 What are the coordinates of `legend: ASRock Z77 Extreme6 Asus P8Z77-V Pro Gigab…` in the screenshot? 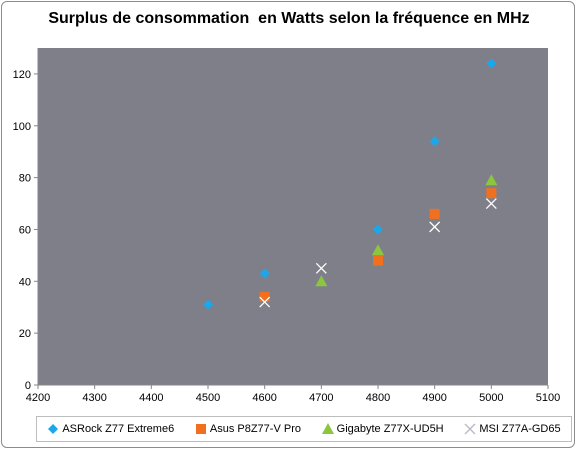 It's located at (304, 429).